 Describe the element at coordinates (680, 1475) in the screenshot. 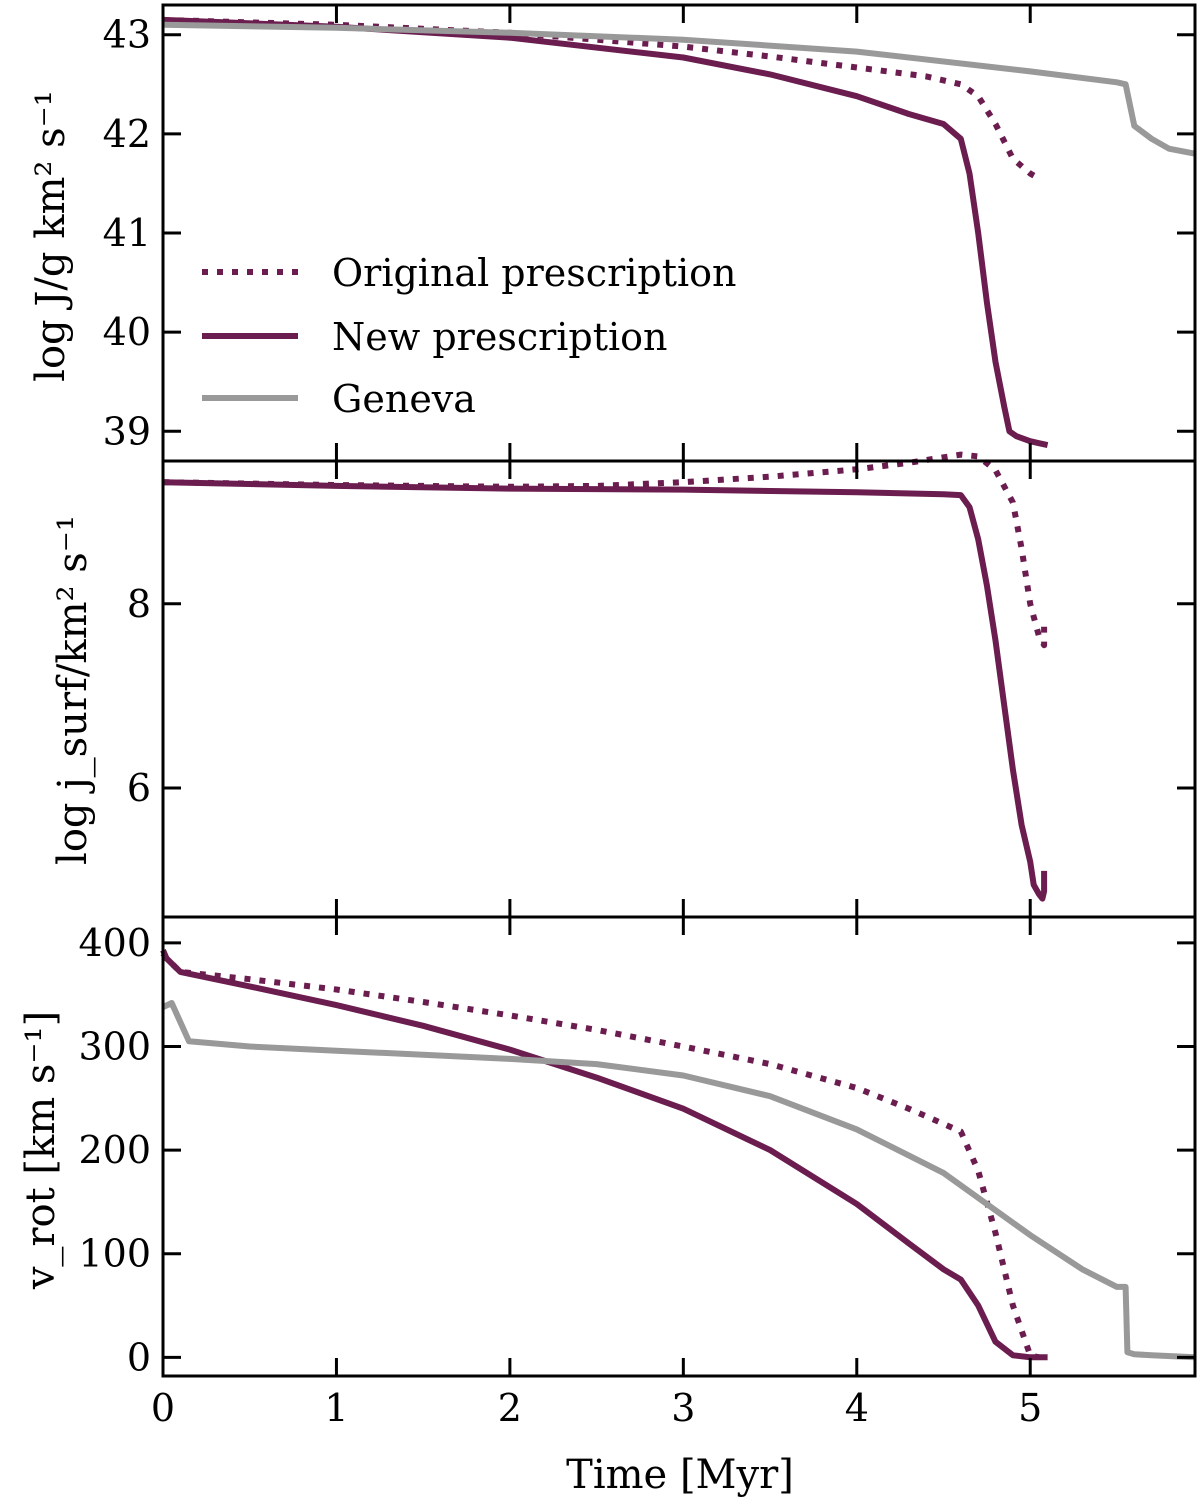

I see `x-axis-label: Time [Myr]` at that location.